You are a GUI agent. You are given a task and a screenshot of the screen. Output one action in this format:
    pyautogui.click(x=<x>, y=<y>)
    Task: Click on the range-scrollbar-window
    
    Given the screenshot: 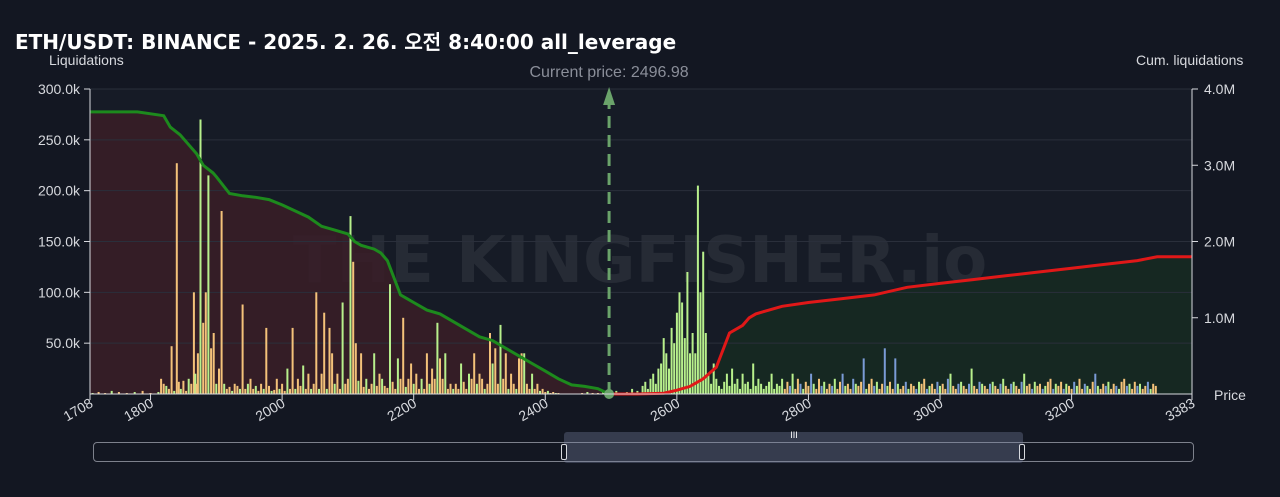 What is the action you would take?
    pyautogui.click(x=793, y=447)
    